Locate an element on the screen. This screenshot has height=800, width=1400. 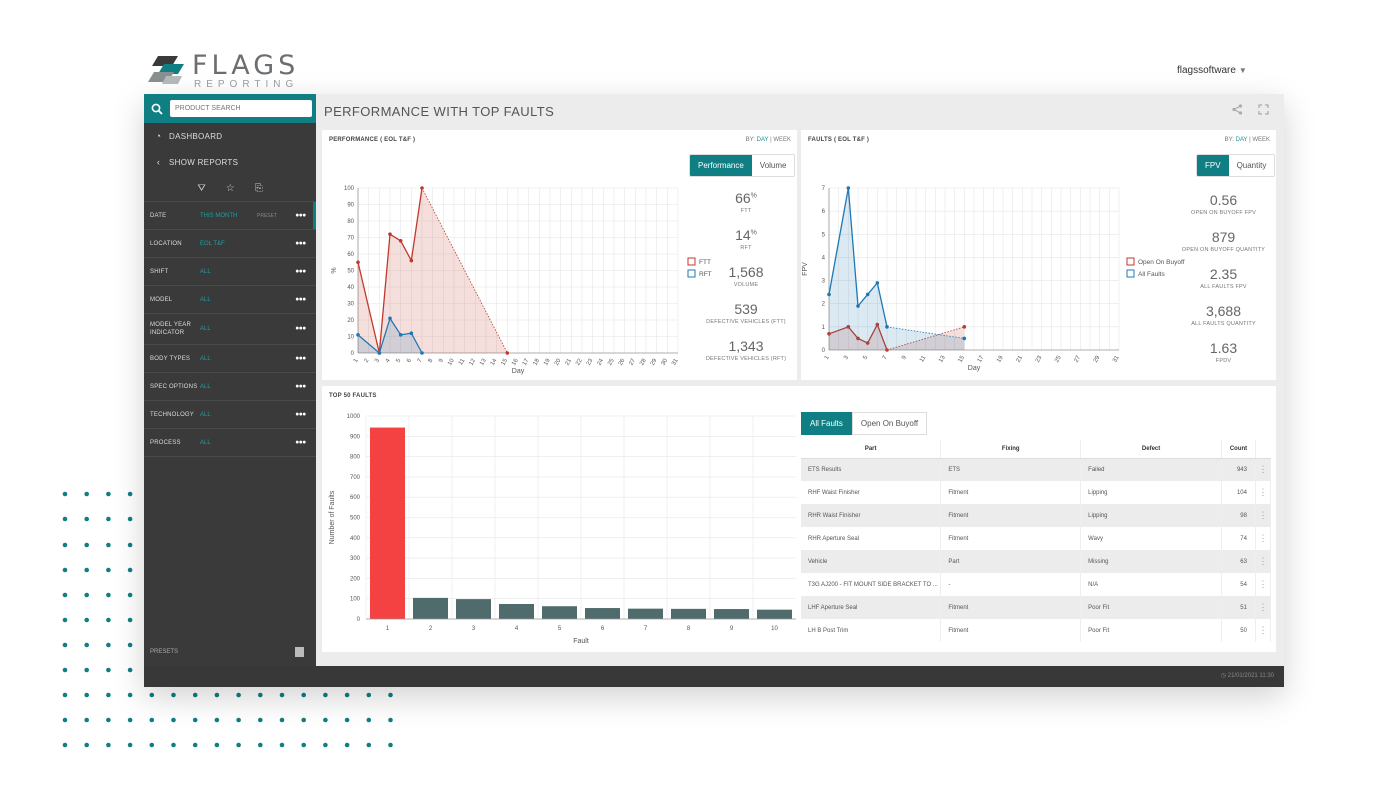
data-point is located at coordinates (829, 334).